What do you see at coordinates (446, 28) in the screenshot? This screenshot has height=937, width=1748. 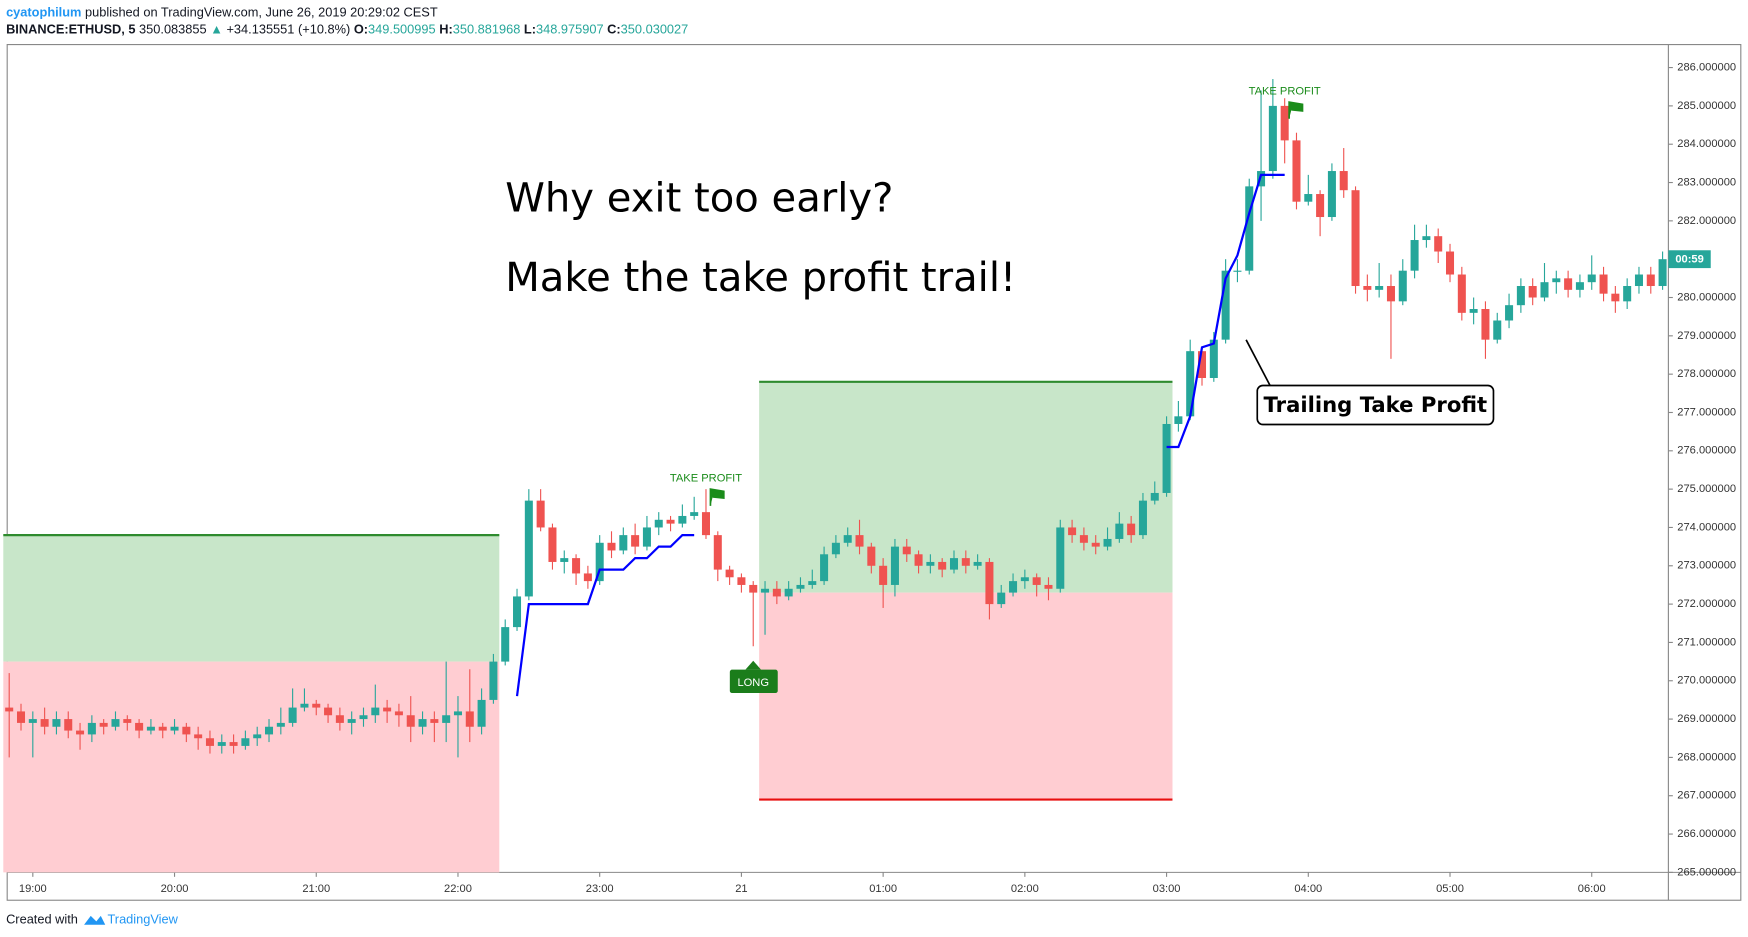 I see `h-label: H:` at bounding box center [446, 28].